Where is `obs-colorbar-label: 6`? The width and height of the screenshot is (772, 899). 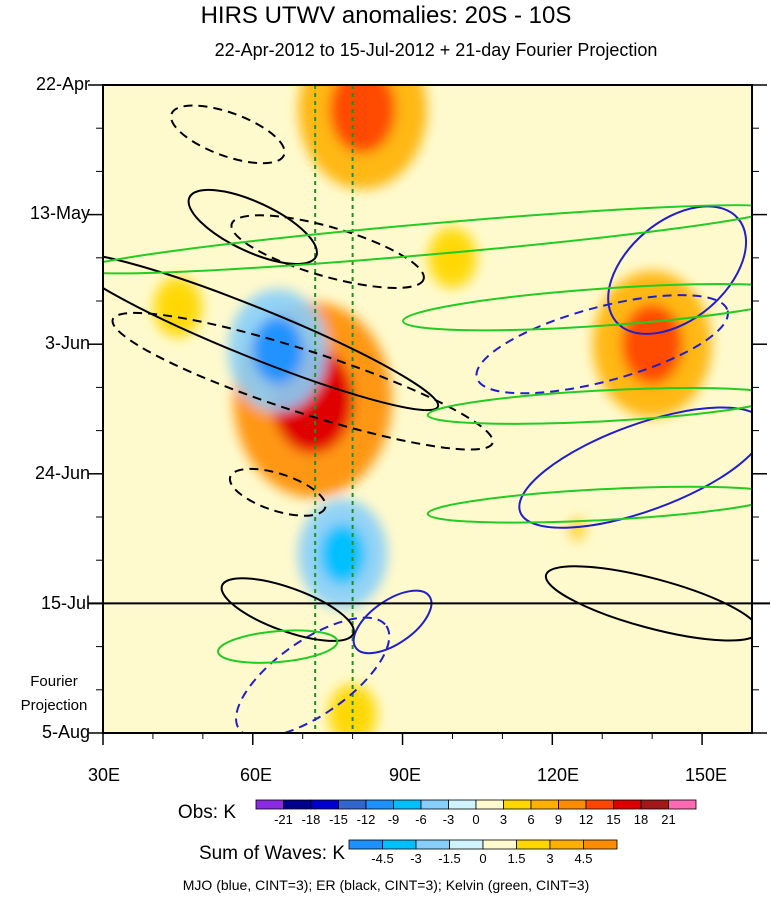
obs-colorbar-label: 6 is located at coordinates (531, 819).